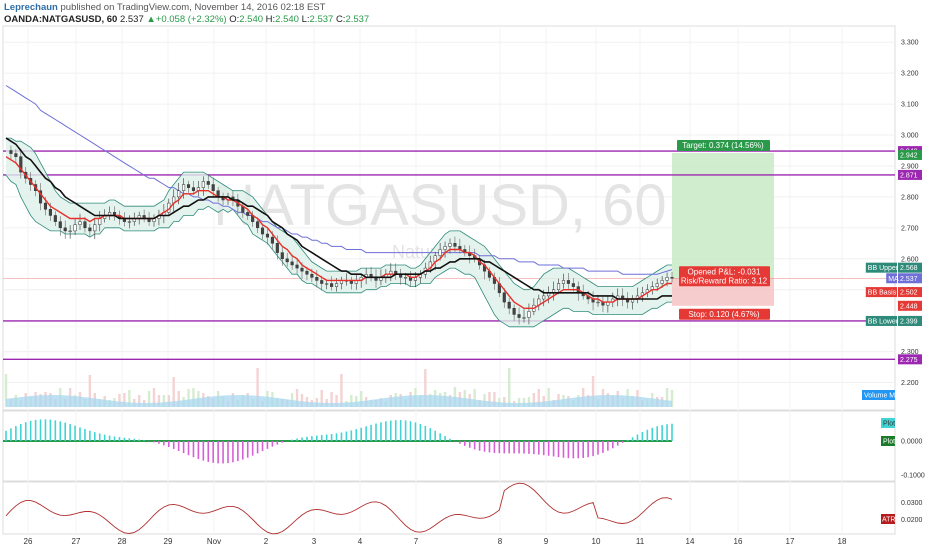 This screenshot has width=932, height=550. Describe the element at coordinates (76, 541) in the screenshot. I see `x-tick-label: 27` at that location.